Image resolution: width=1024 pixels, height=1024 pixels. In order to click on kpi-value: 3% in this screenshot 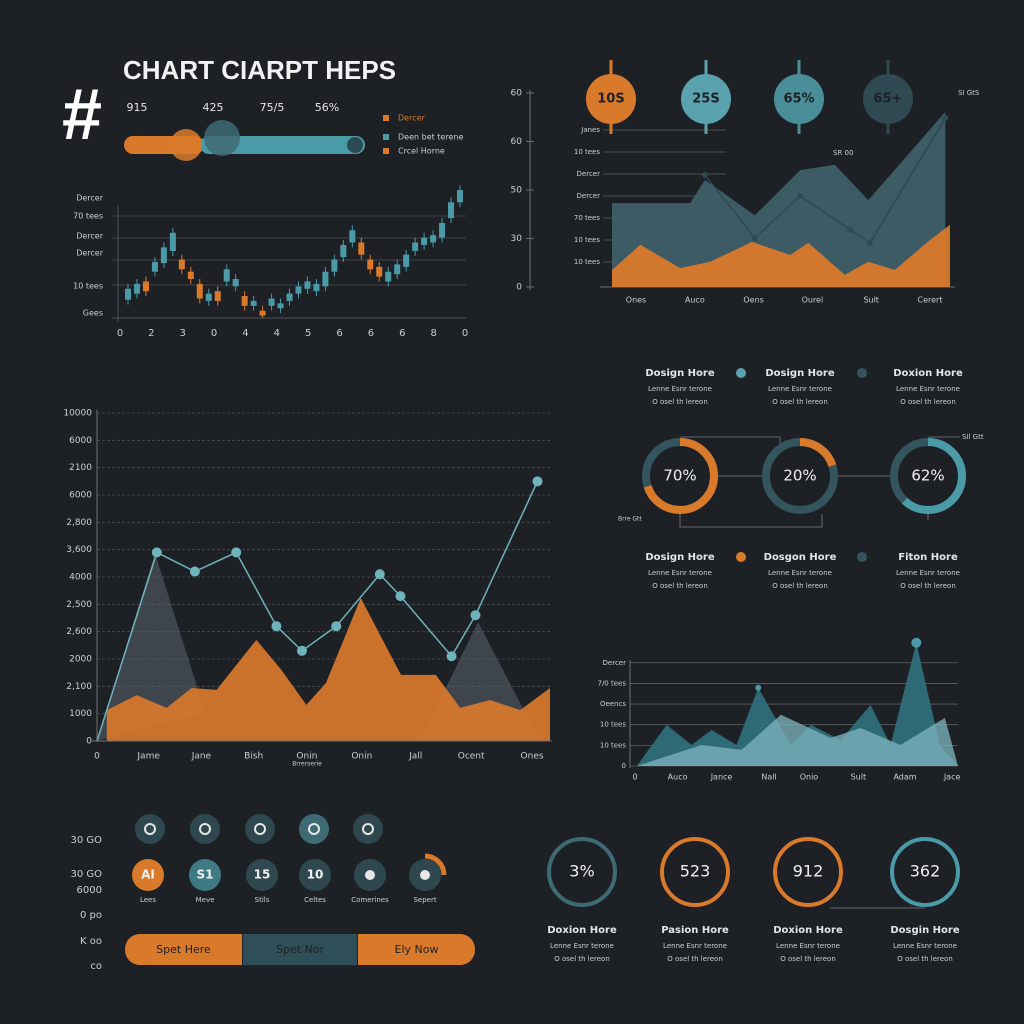, I will do `click(581, 871)`.